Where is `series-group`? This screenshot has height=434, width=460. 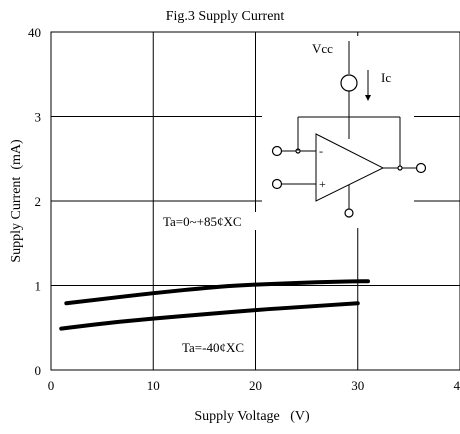 series-group is located at coordinates (214, 305).